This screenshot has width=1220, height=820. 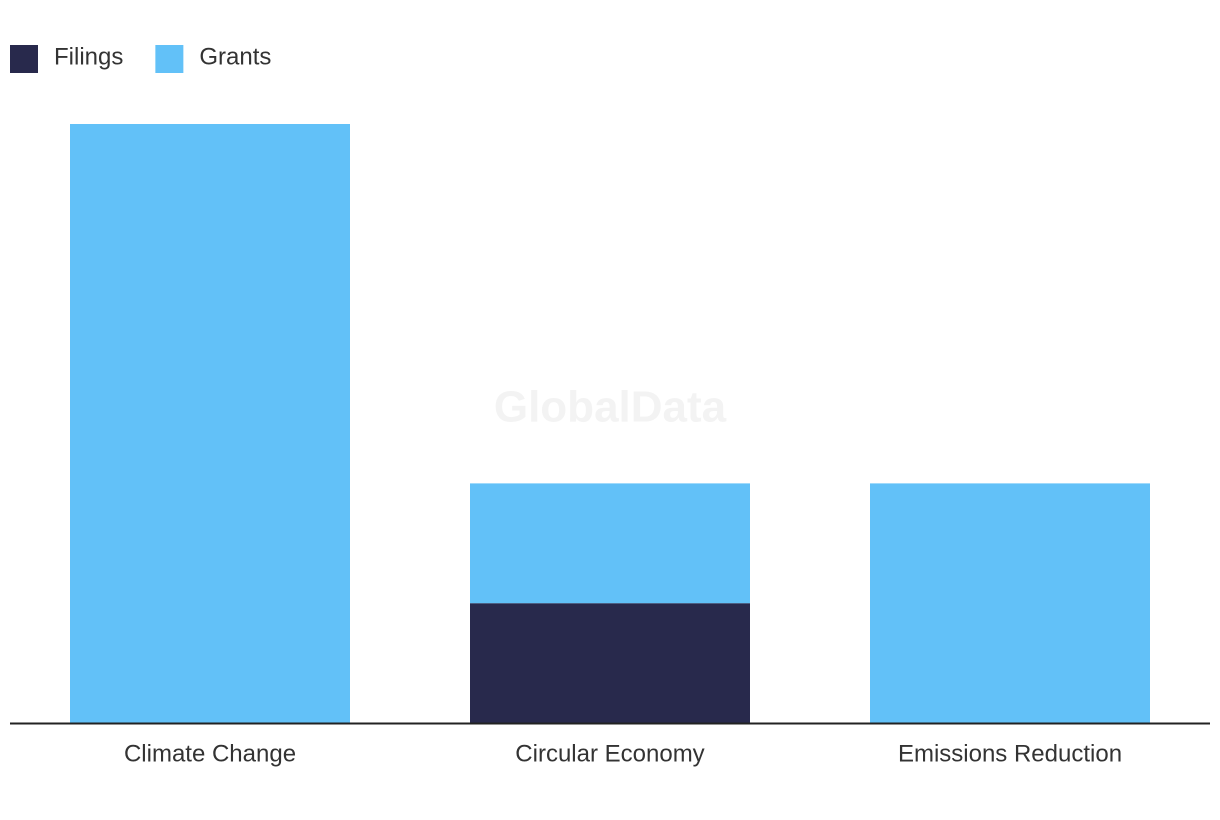 What do you see at coordinates (610, 407) in the screenshot?
I see `watermark: GlobalData` at bounding box center [610, 407].